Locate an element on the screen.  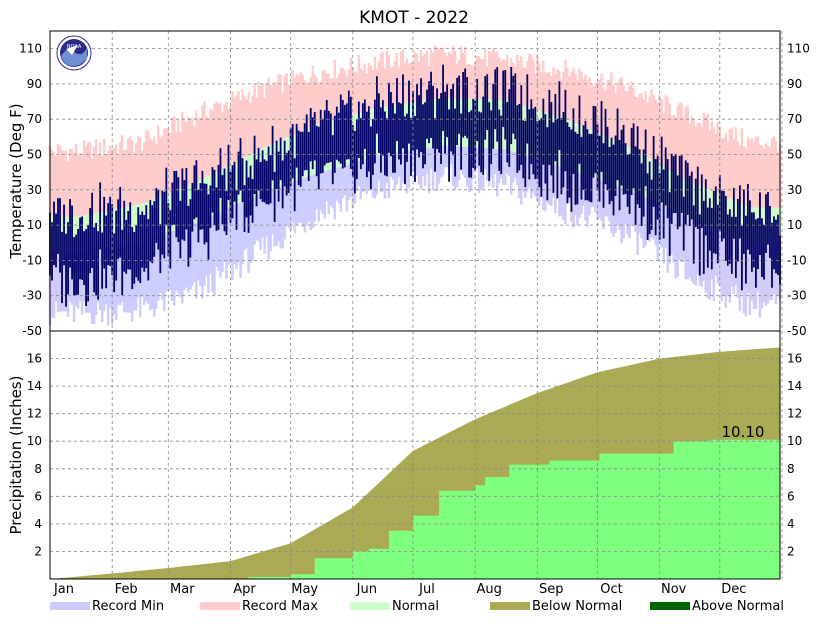
temperature-tick-label-right: 50 is located at coordinates (794, 155).